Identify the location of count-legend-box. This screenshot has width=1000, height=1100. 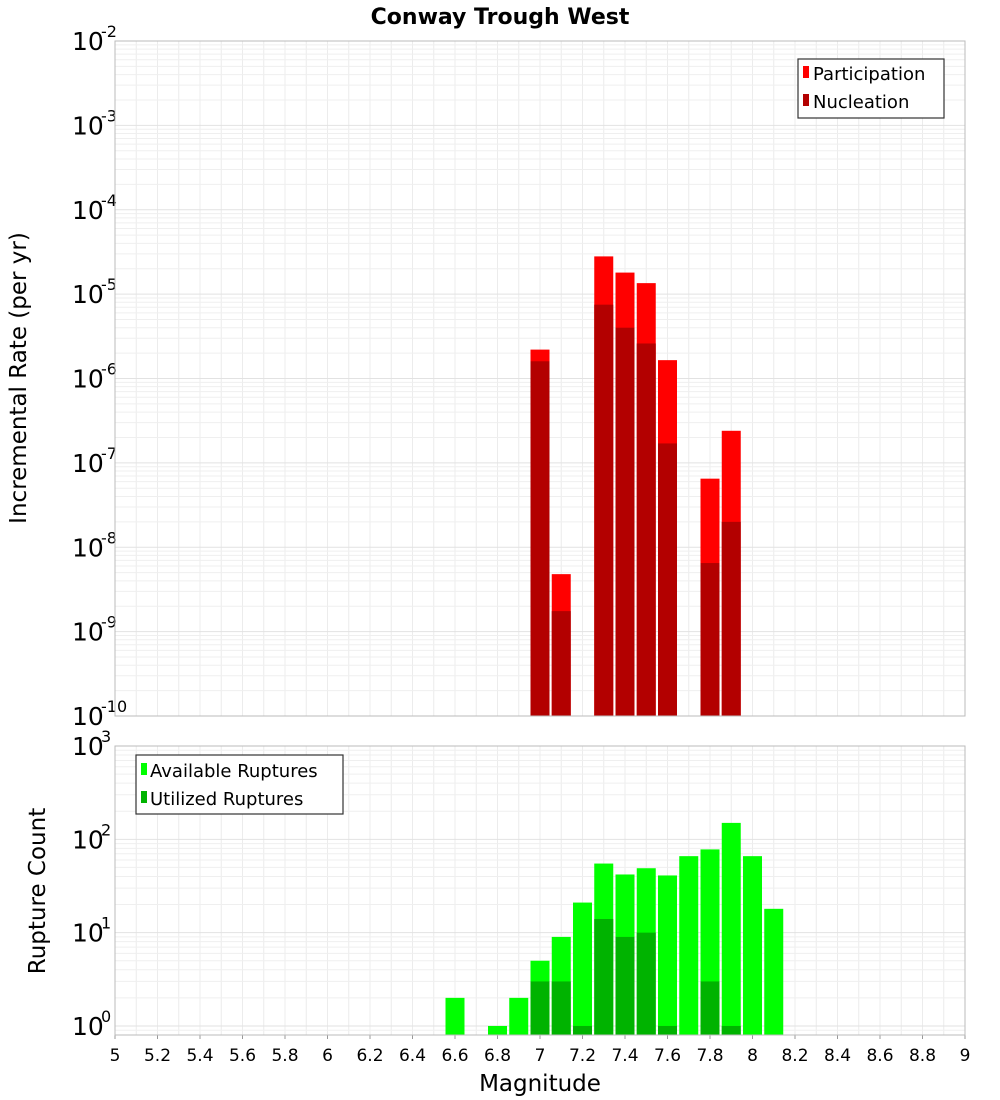
(239, 784).